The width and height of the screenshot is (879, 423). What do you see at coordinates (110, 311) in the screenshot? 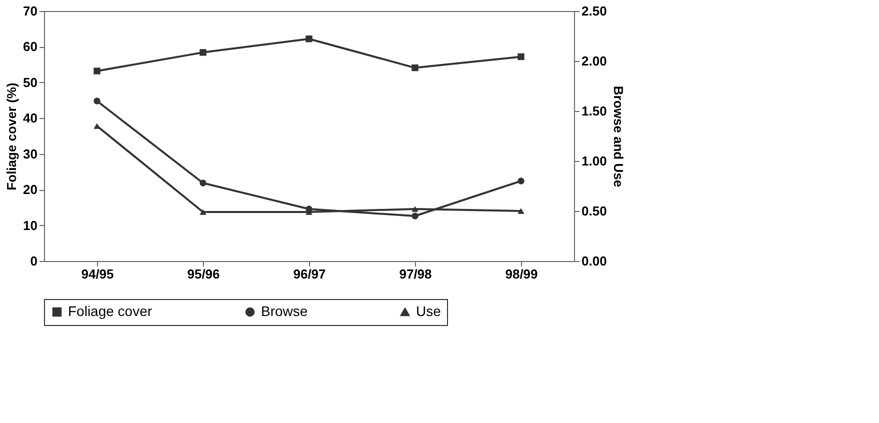
I see `legend-label: Foliage cover` at bounding box center [110, 311].